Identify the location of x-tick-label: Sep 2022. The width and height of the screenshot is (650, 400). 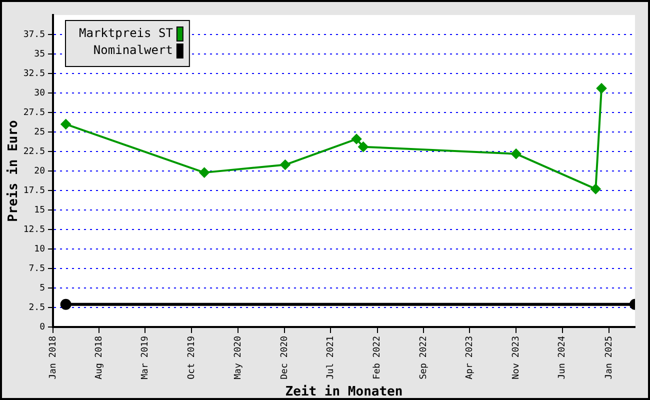
(423, 358).